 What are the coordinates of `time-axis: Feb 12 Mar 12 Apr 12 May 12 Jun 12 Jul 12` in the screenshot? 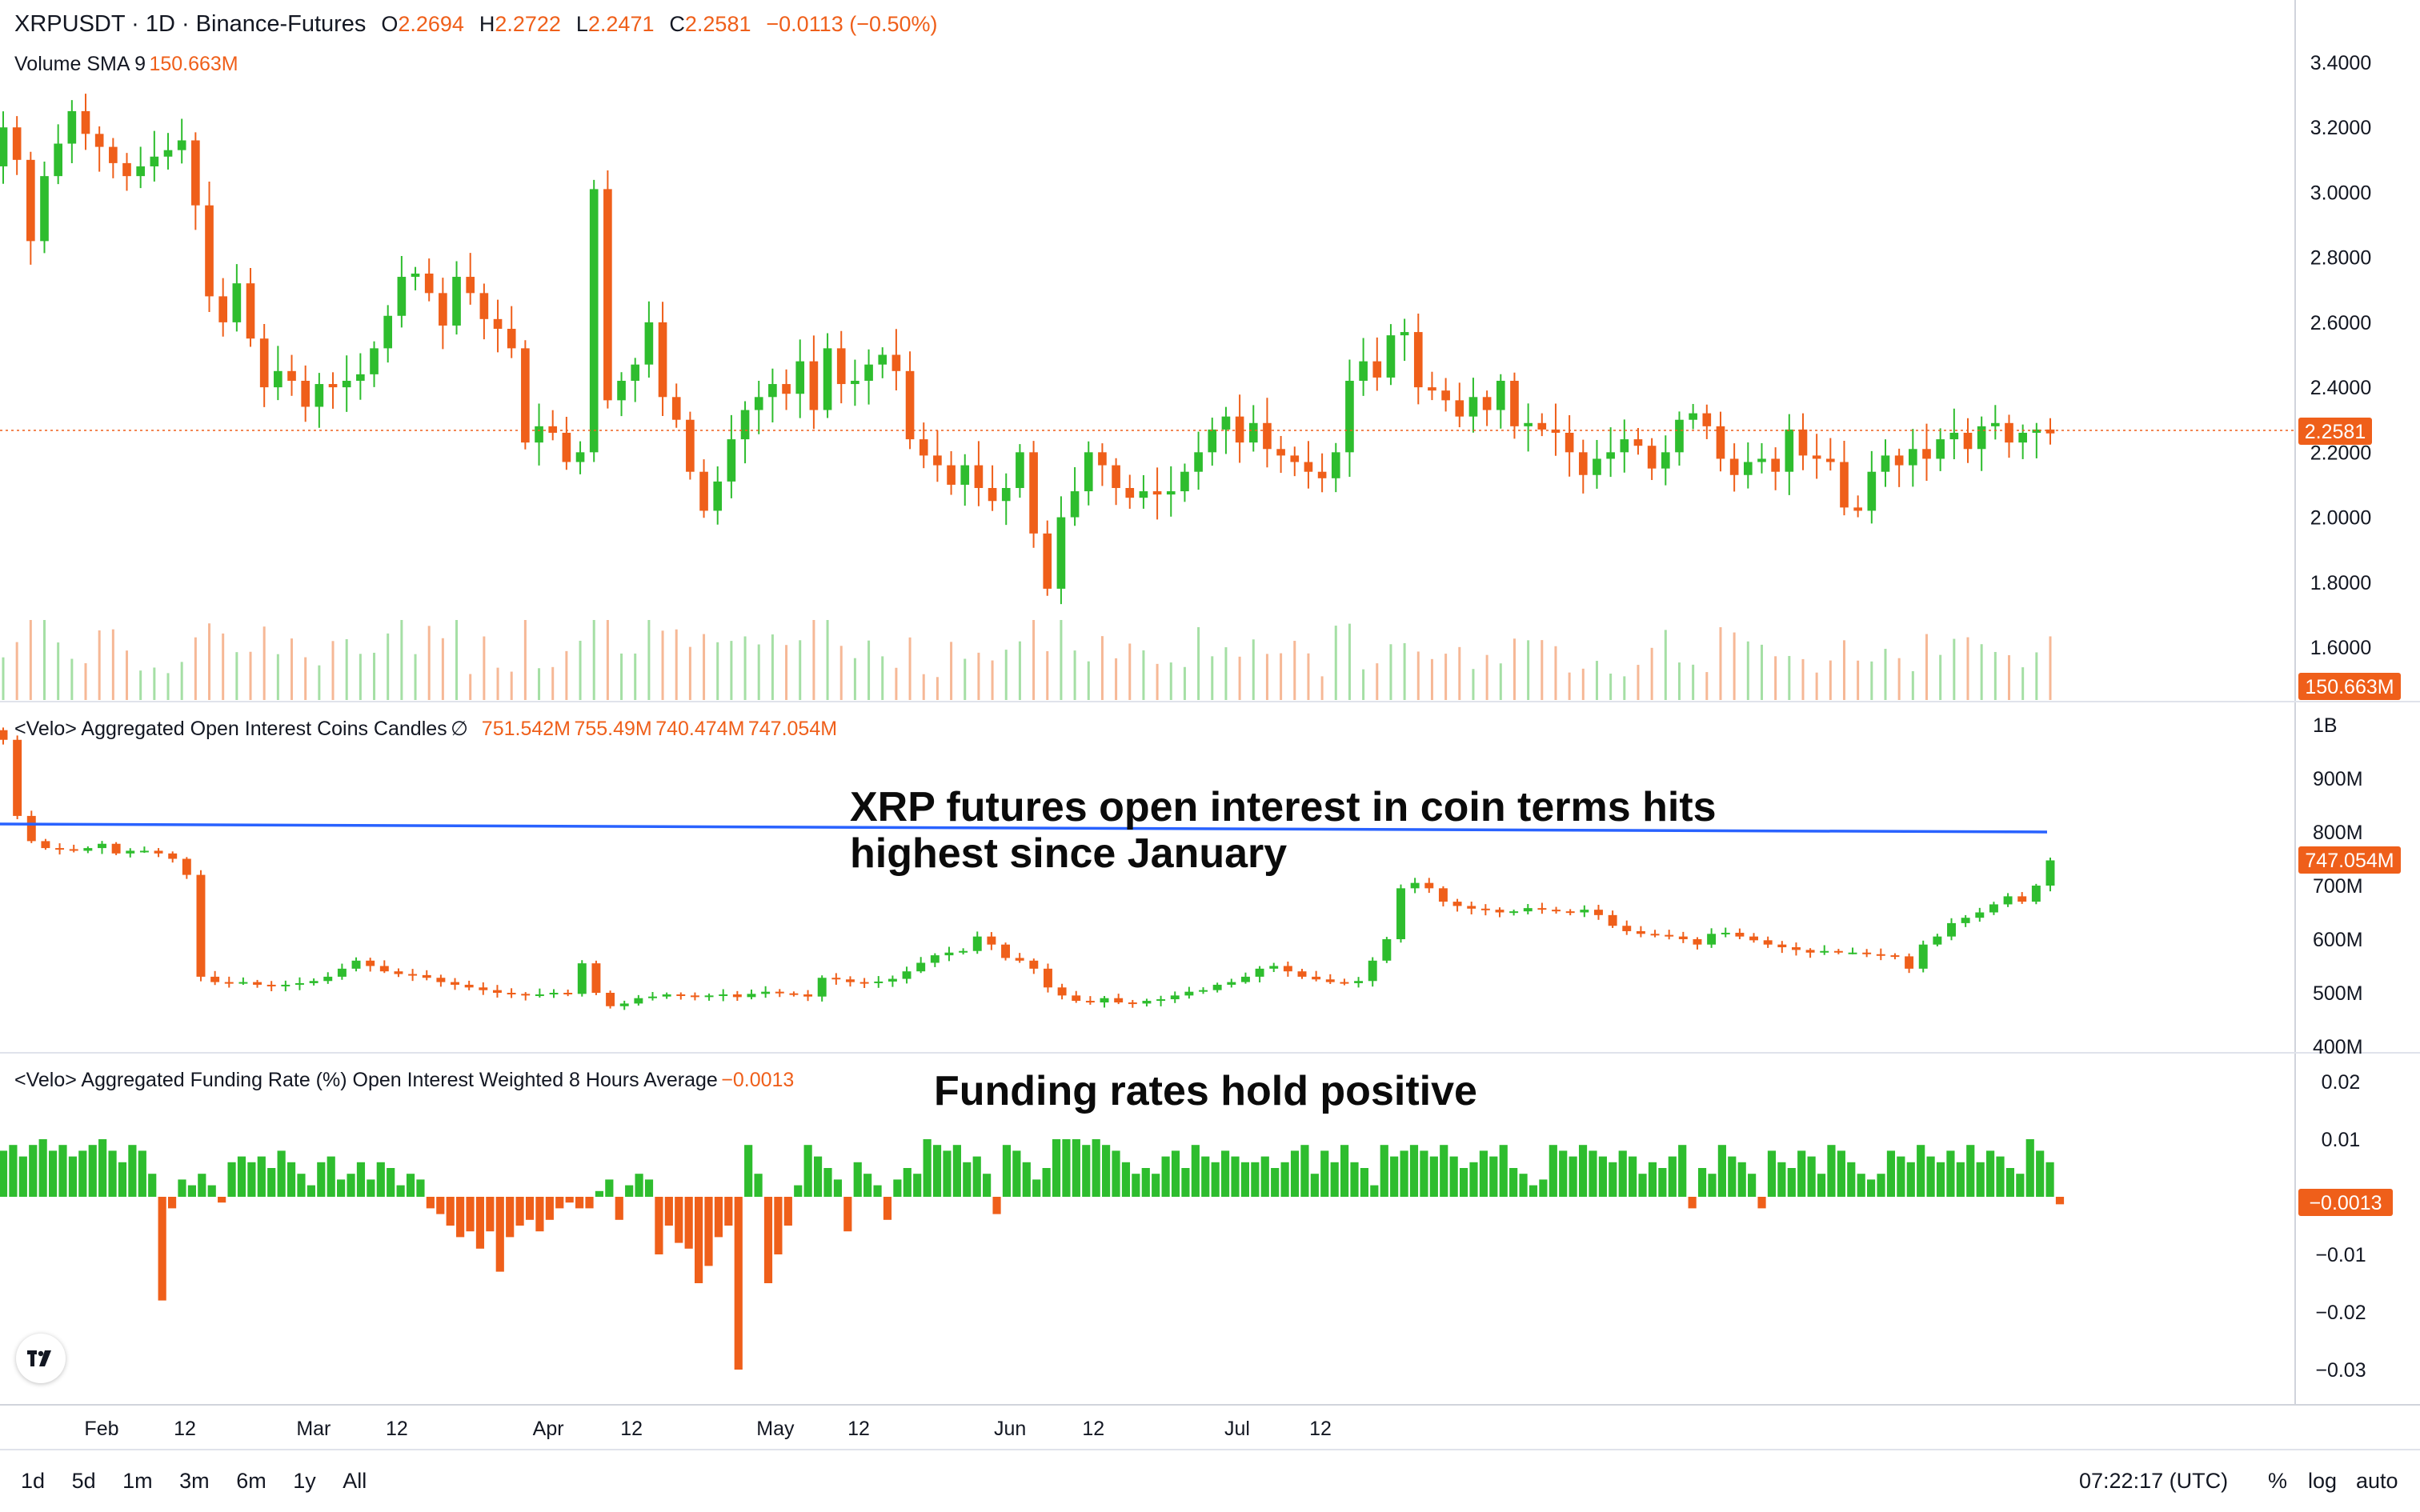 It's located at (708, 1429).